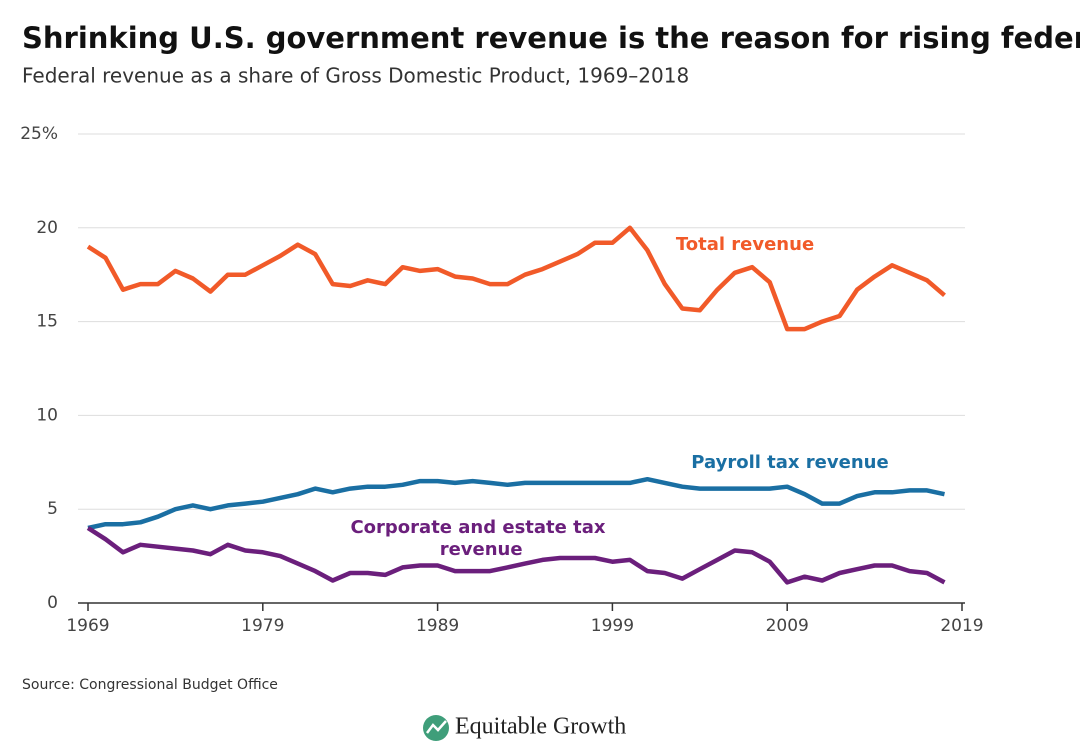 Image resolution: width=1080 pixels, height=754 pixels. Describe the element at coordinates (47, 322) in the screenshot. I see `y-tick-label: 15` at that location.